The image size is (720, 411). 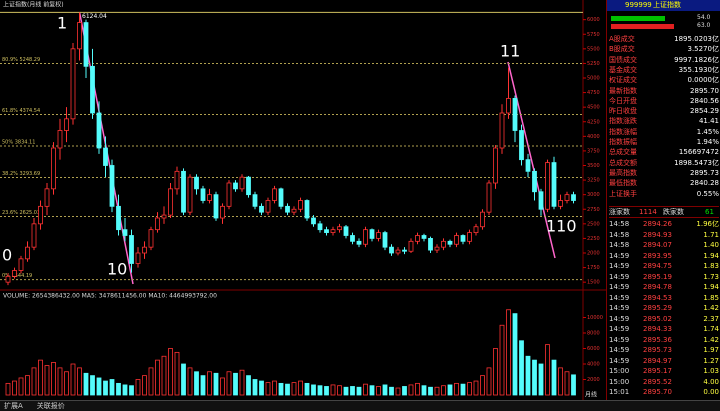 What do you see at coordinates (591, 395) in the screenshot?
I see `period-label: 月线` at bounding box center [591, 395].